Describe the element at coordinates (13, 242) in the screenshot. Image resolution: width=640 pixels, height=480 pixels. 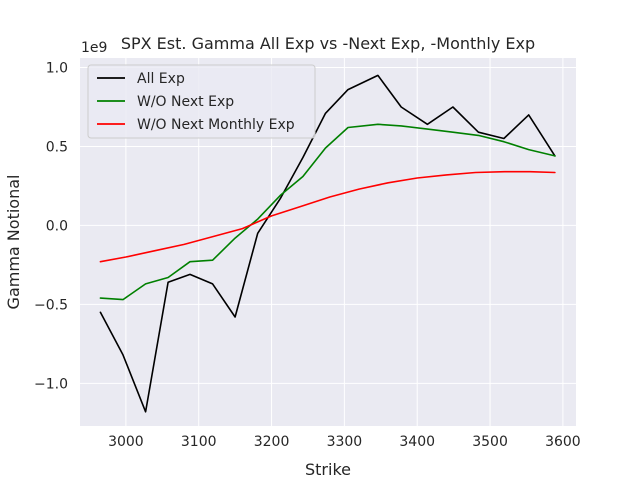
I see `y-axis-label: Gamma Notional` at that location.